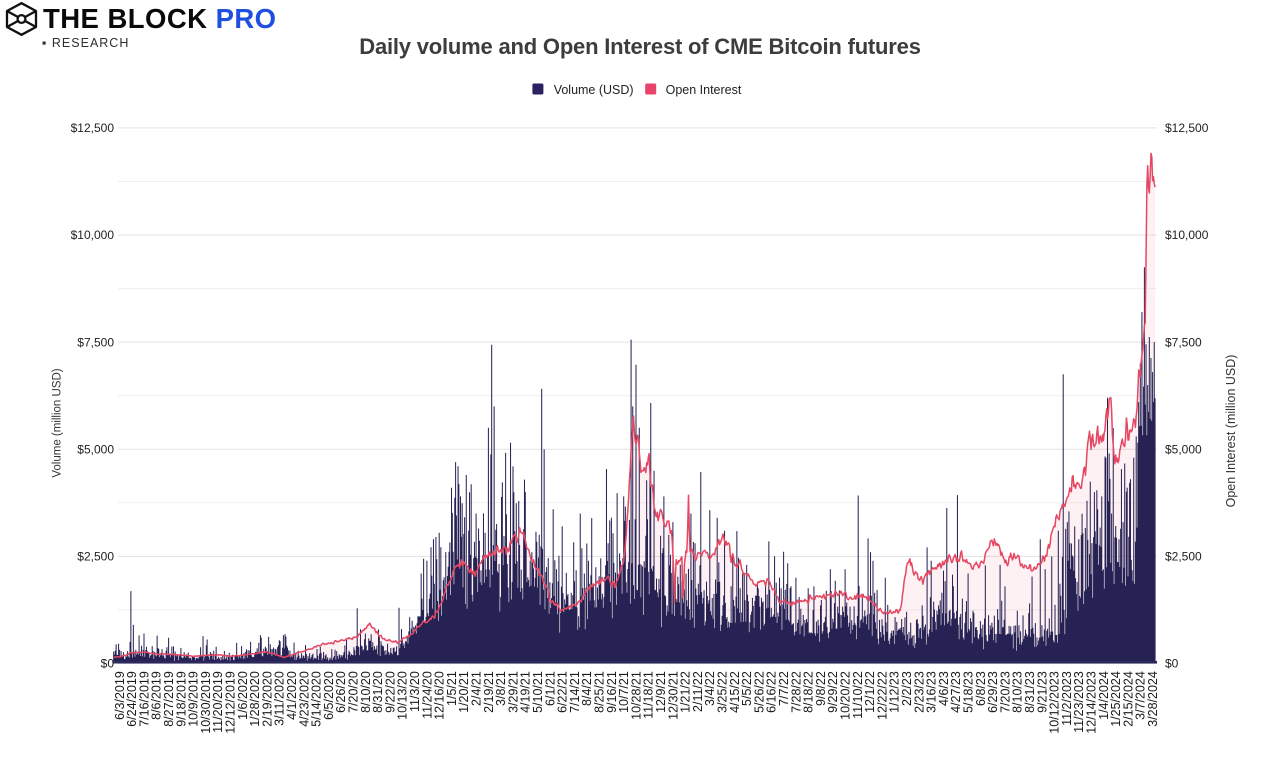 This screenshot has width=1269, height=763. Describe the element at coordinates (587, 688) in the screenshot. I see `svg-text: 8/4/21` at that location.